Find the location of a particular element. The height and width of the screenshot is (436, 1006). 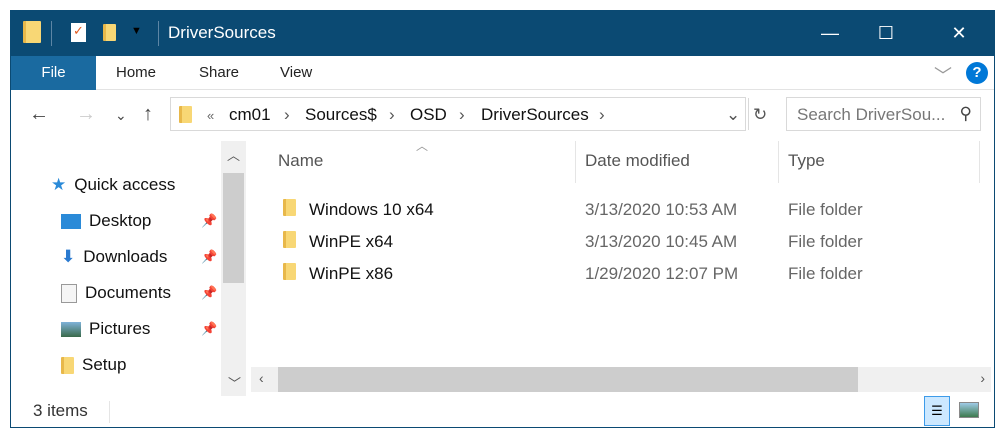

pictures-icon is located at coordinates (71, 329).